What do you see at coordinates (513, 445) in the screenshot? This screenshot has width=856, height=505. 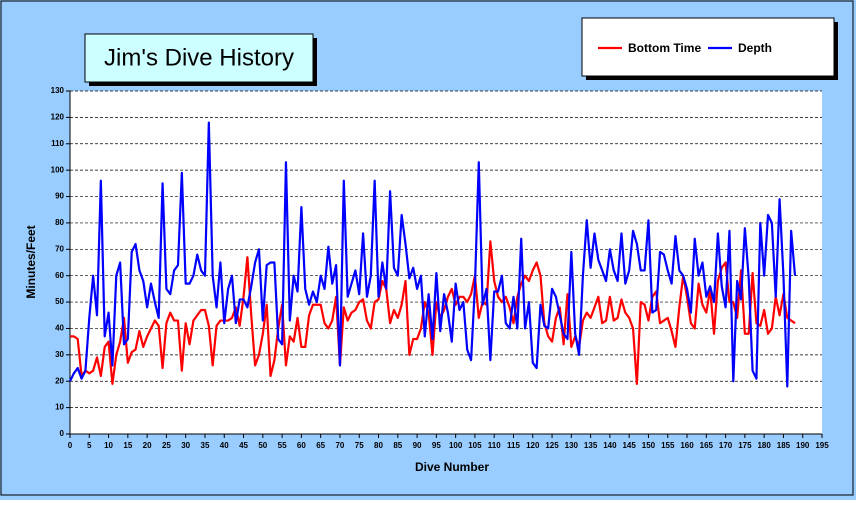 I see `x-tick-label: 115` at bounding box center [513, 445].